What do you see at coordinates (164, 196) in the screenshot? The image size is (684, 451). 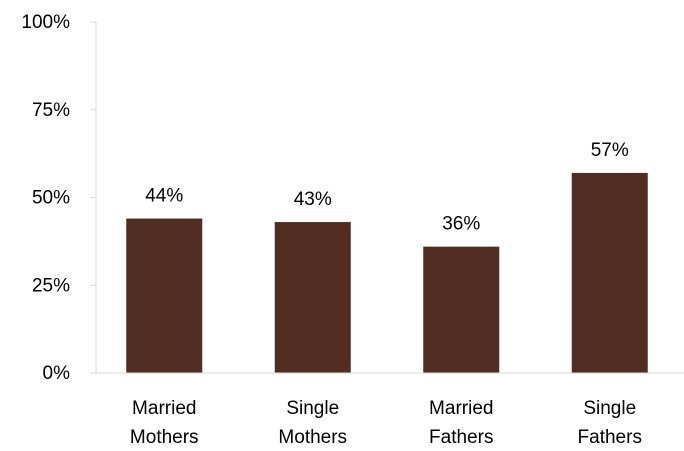 I see `data-label: 44%` at bounding box center [164, 196].